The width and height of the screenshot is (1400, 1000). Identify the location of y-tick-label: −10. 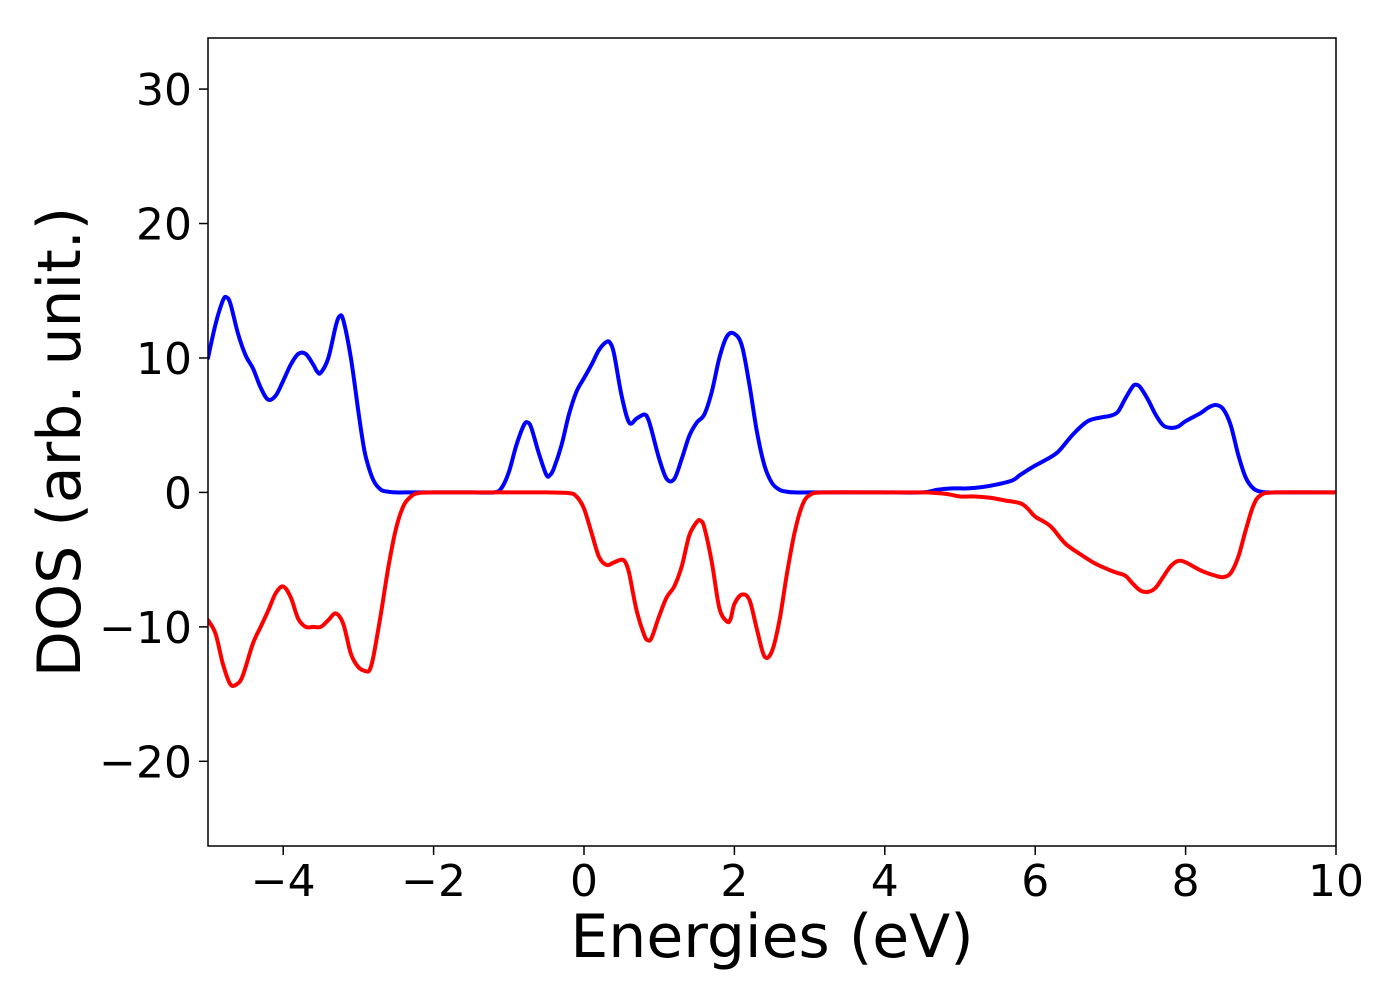
(145, 628).